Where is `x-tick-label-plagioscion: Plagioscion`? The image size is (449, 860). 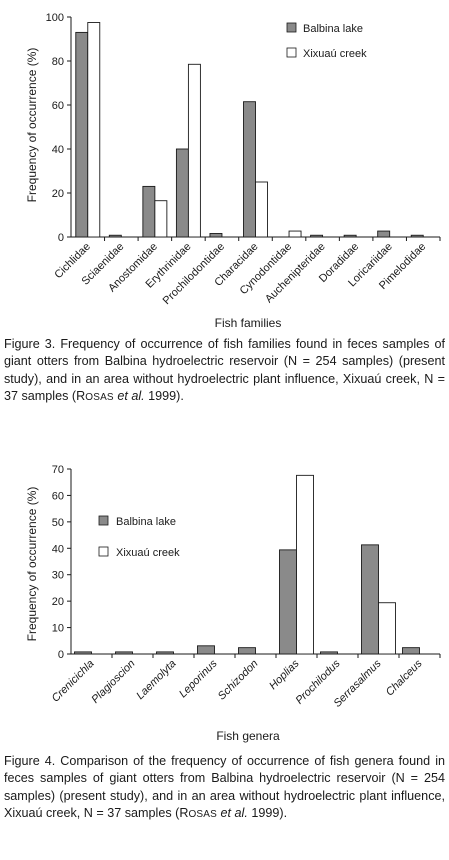 x-tick-label-plagioscion: Plagioscion is located at coordinates (113, 682).